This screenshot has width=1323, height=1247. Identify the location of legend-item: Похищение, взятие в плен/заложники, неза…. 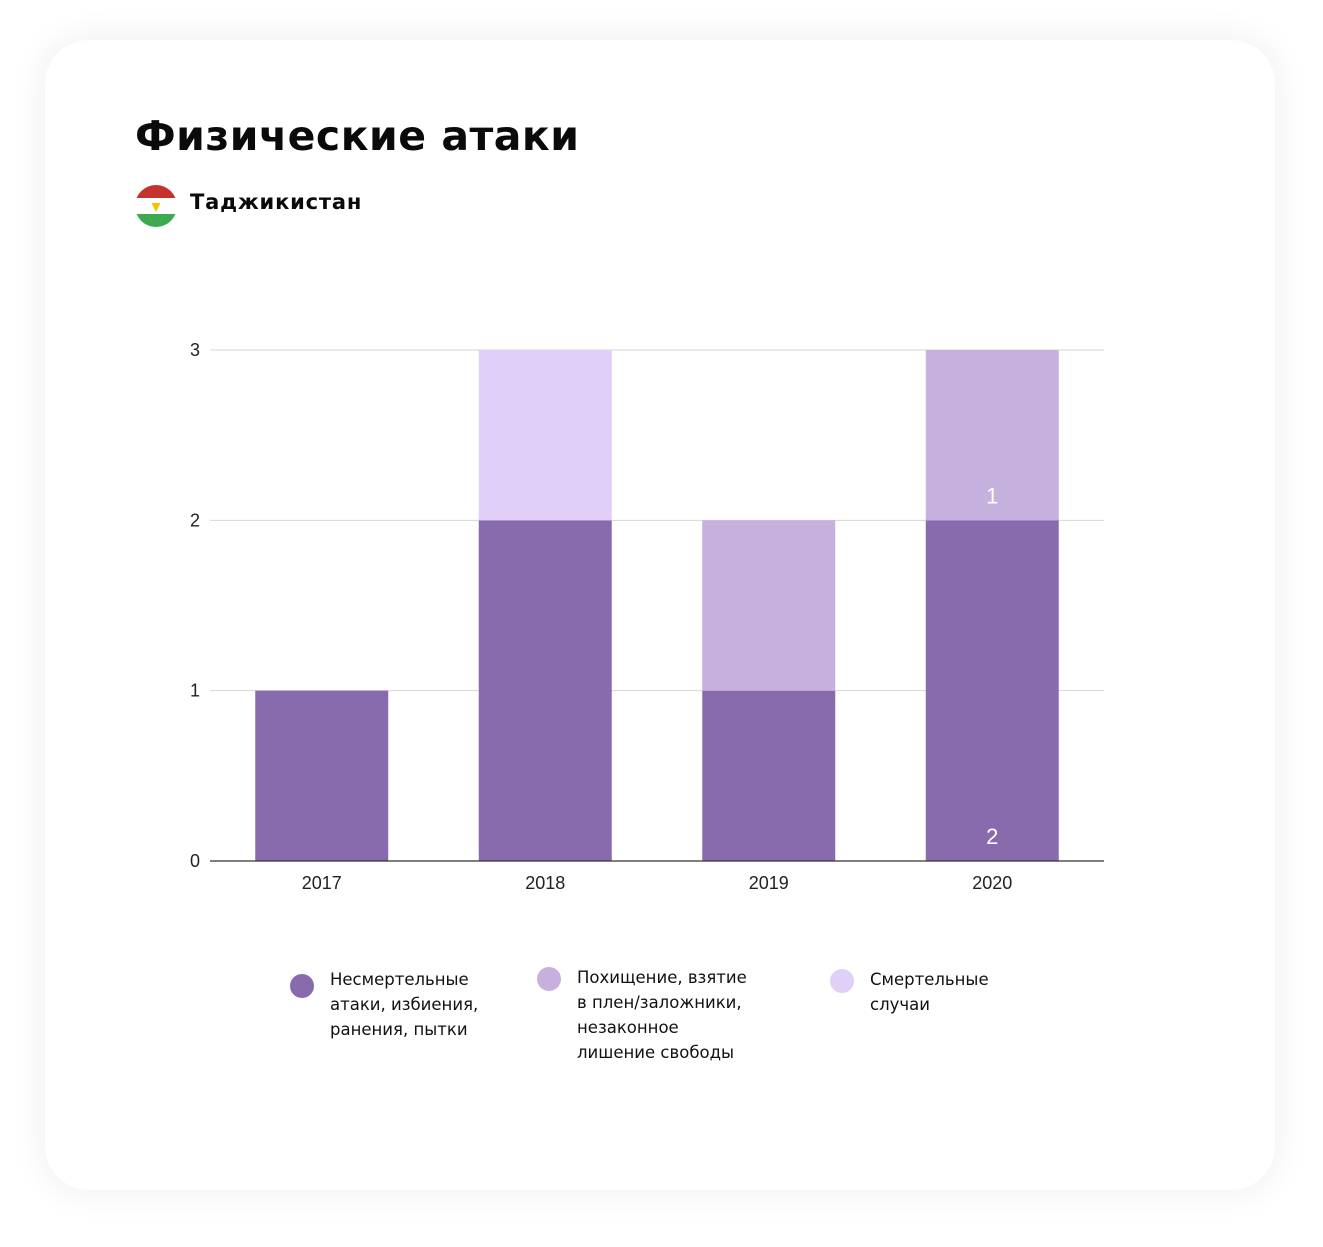
(642, 1015).